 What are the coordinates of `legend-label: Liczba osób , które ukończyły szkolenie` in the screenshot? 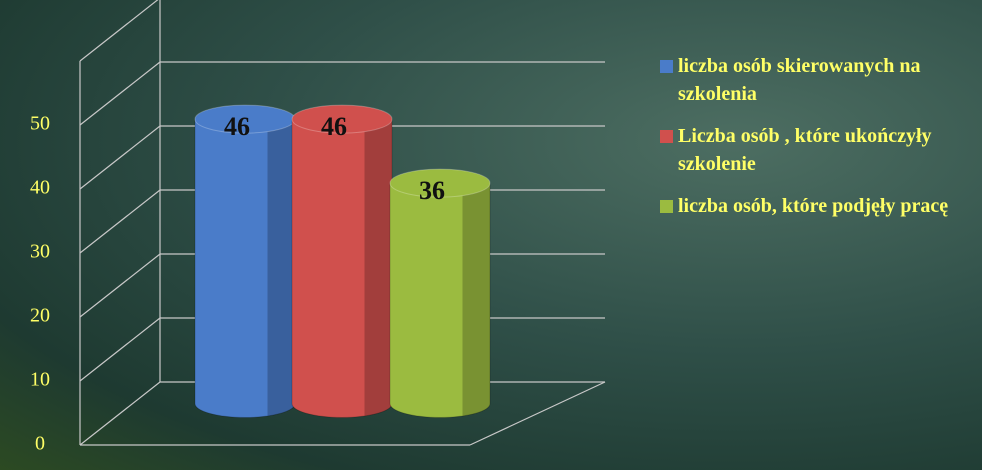 It's located at (805, 150).